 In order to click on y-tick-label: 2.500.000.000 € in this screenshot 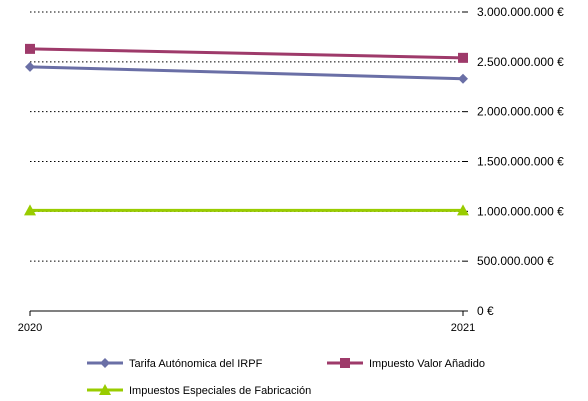, I will do `click(520, 62)`.